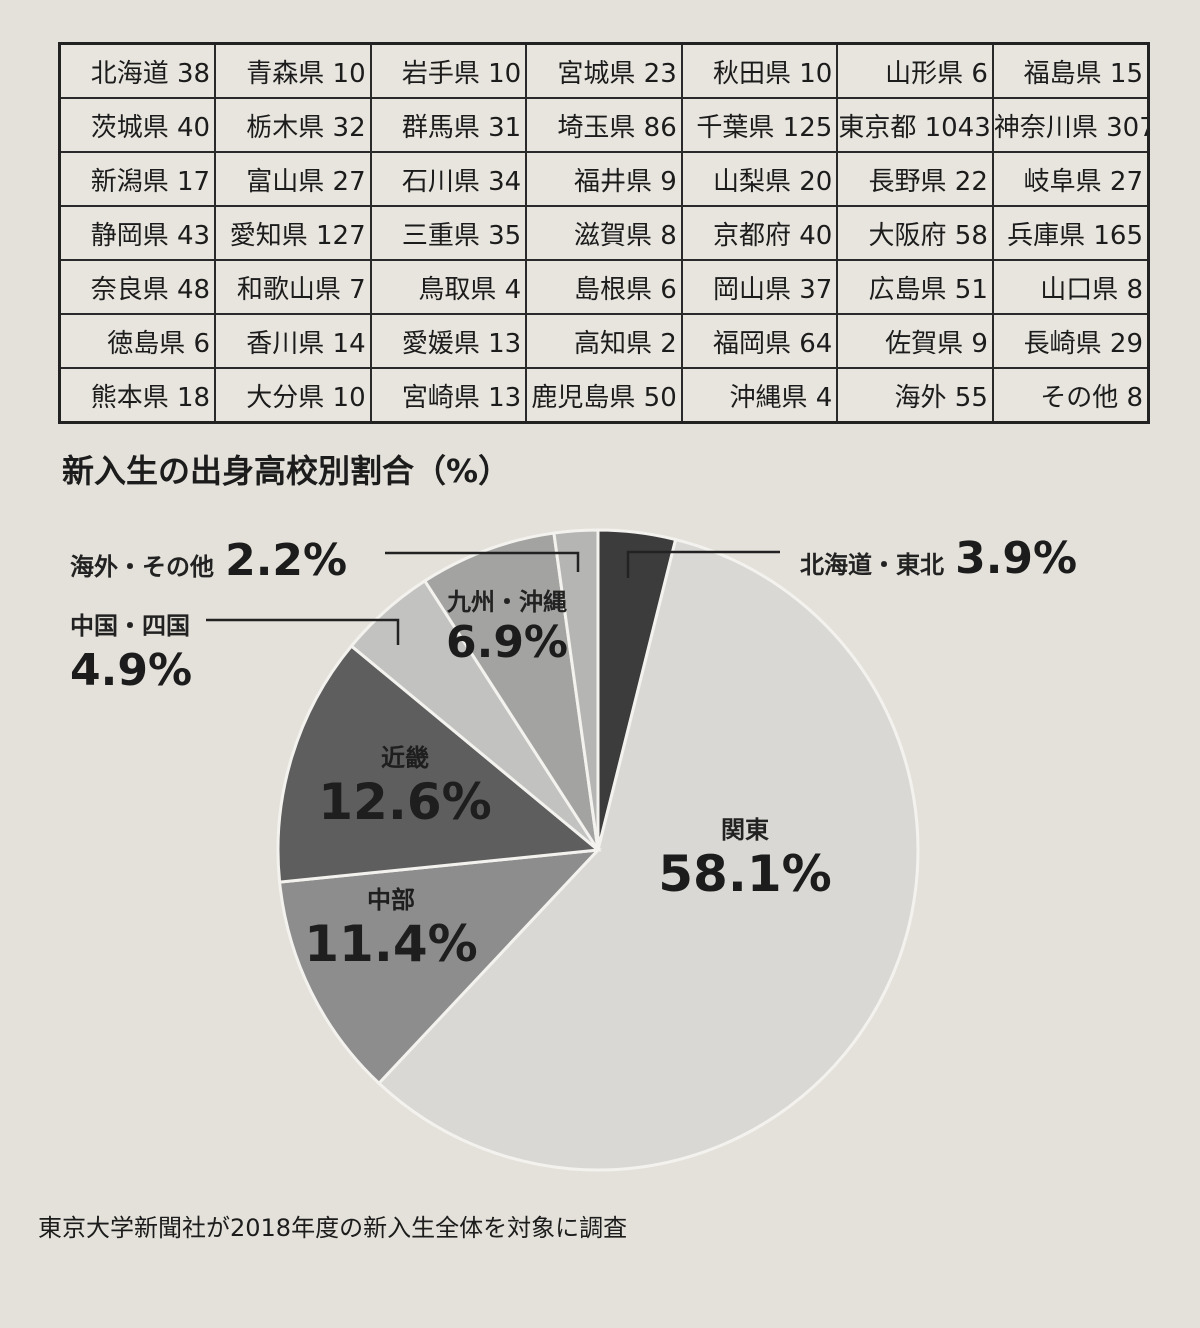  I want to click on table-cell: 群馬県 31, so click(448, 125).